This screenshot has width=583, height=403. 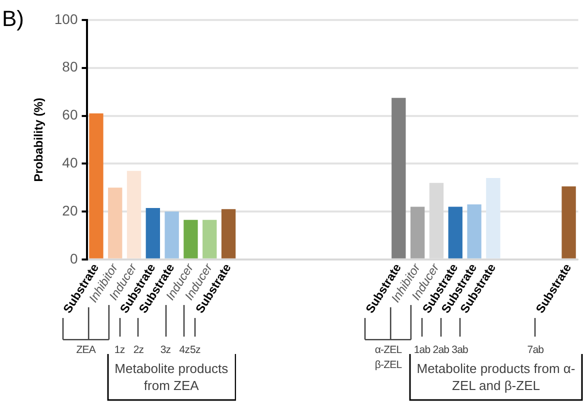 What do you see at coordinates (388, 365) in the screenshot?
I see `text: β-ZEL` at bounding box center [388, 365].